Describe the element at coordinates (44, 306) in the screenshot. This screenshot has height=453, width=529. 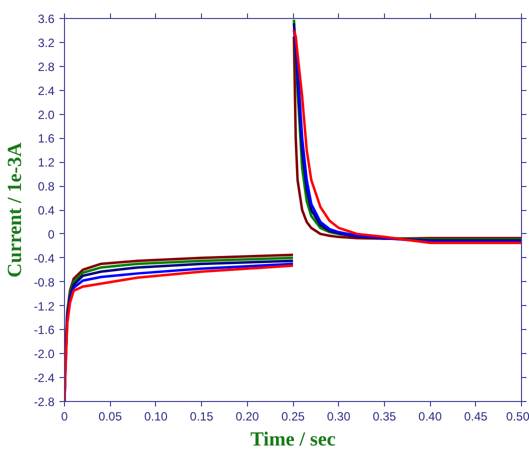
I see `y-tick-label: -1.2` at that location.